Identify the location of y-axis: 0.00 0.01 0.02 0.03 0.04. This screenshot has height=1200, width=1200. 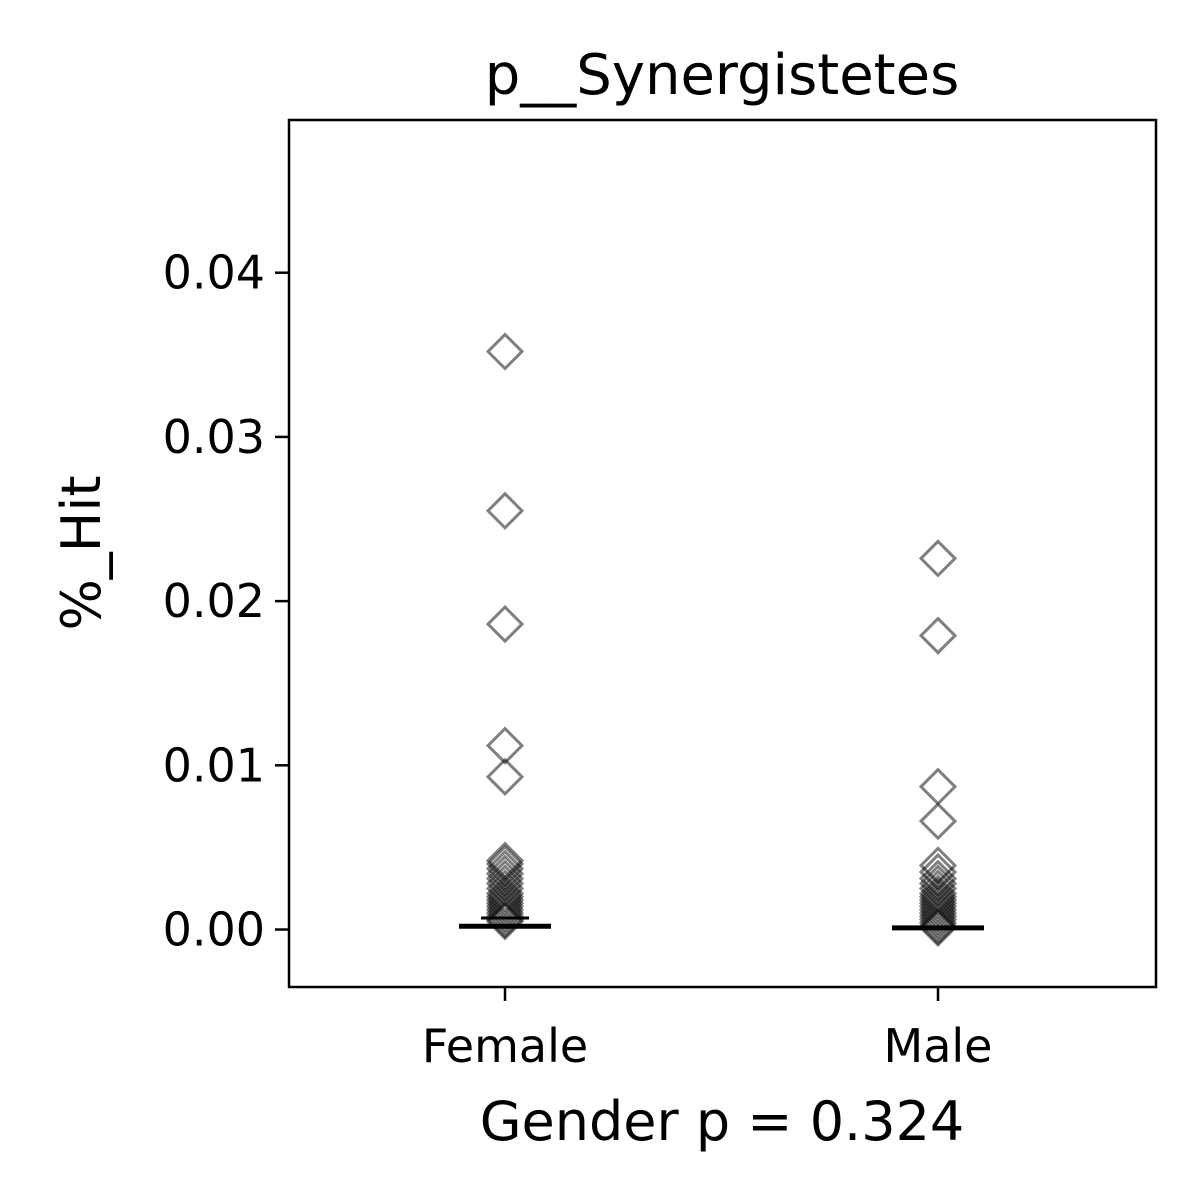
(226, 601).